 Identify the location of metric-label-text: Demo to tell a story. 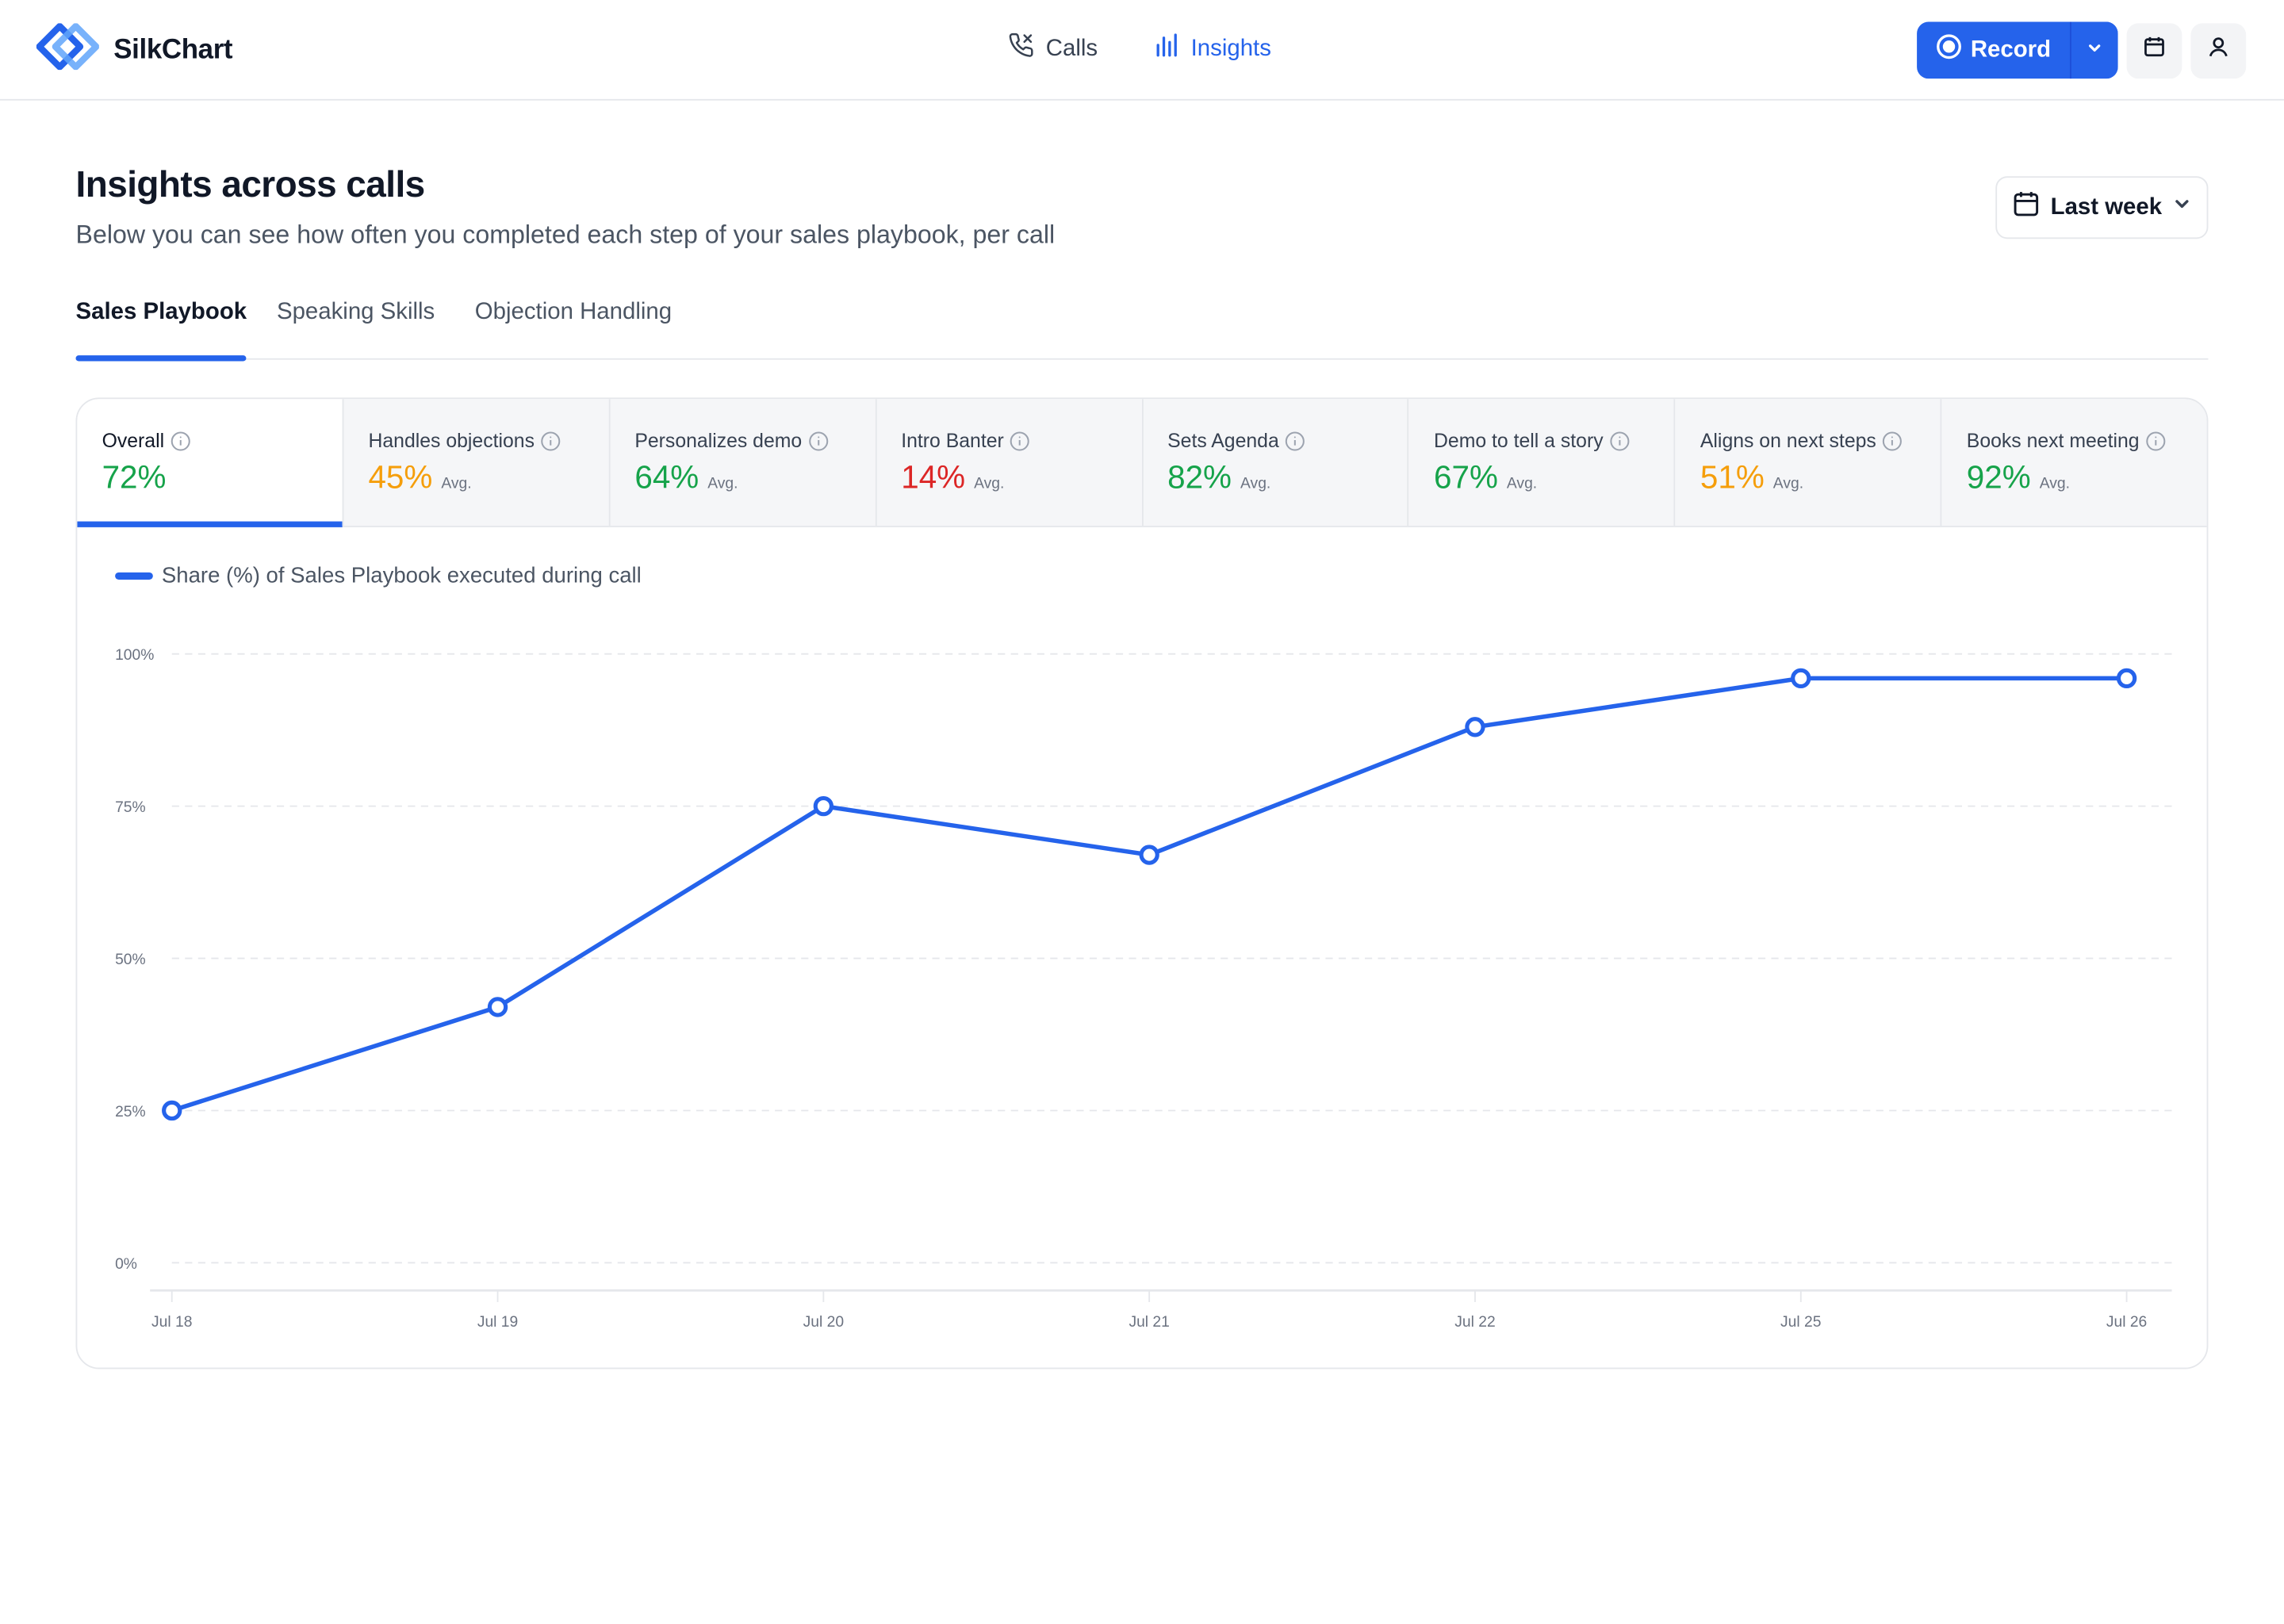
(1519, 440).